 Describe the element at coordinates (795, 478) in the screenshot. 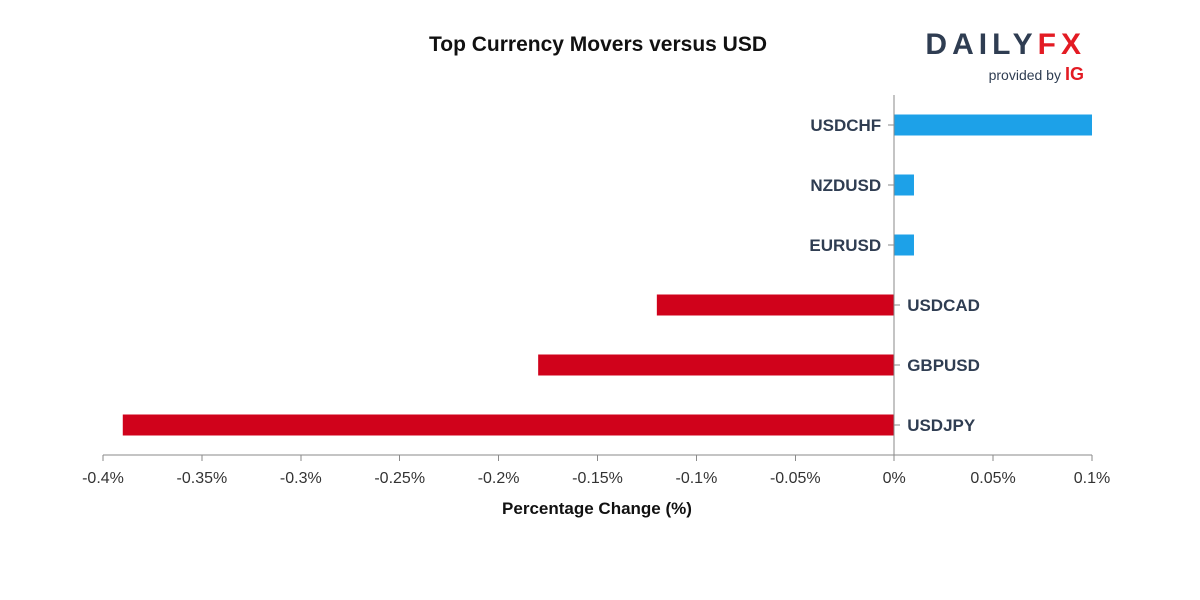

I see `x-tick-label: -0.05%` at that location.